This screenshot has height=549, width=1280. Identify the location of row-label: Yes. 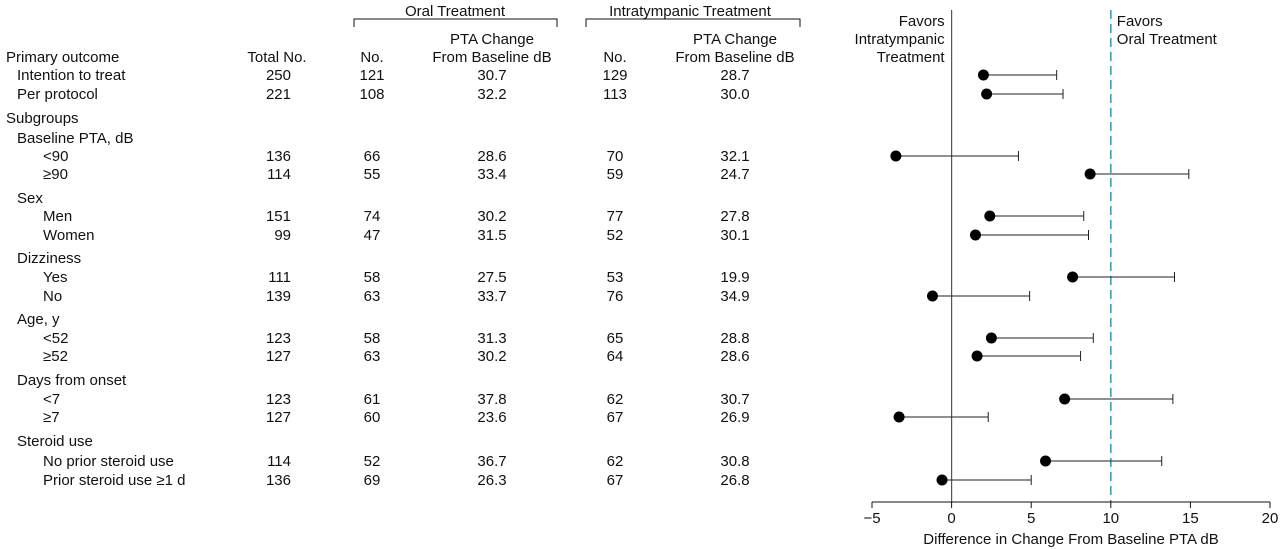
(55, 277).